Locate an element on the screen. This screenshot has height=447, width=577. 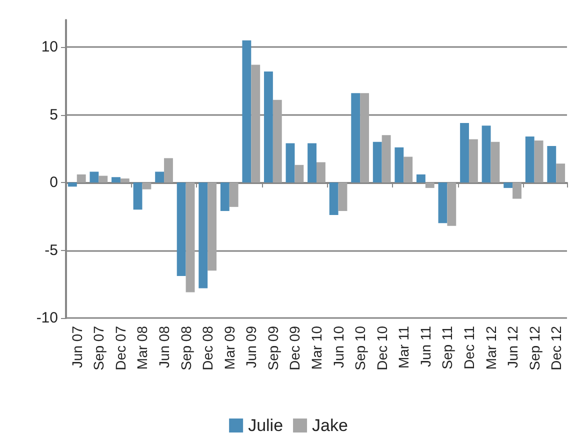
y-tick-label: -10 is located at coordinates (47, 318).